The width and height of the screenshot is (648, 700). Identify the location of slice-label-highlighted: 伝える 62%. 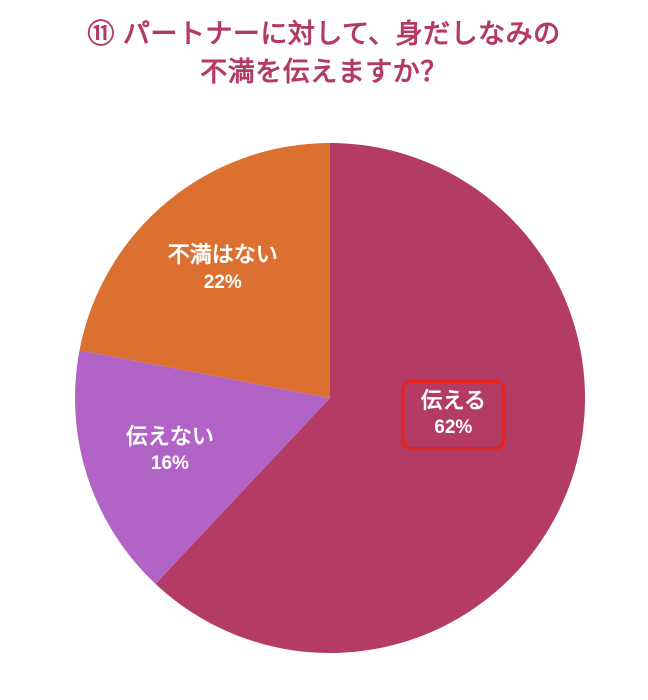
(453, 414).